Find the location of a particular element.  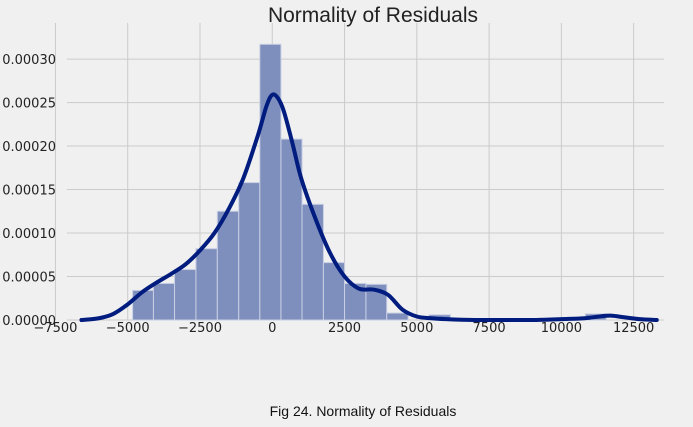

x-tick-labels: −7500 −5000 −2500 0 2500 5000 7500 10000 12500 is located at coordinates (343, 328).